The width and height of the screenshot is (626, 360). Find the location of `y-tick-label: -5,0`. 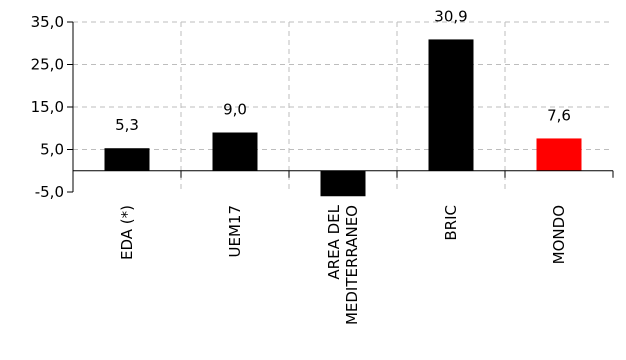

y-tick-label: -5,0 is located at coordinates (49, 192).